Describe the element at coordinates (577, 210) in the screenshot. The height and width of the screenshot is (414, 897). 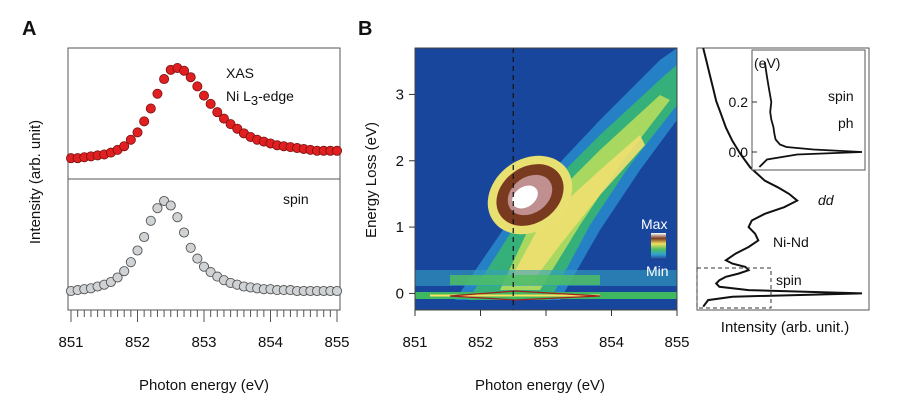
I see `band-yellow` at that location.